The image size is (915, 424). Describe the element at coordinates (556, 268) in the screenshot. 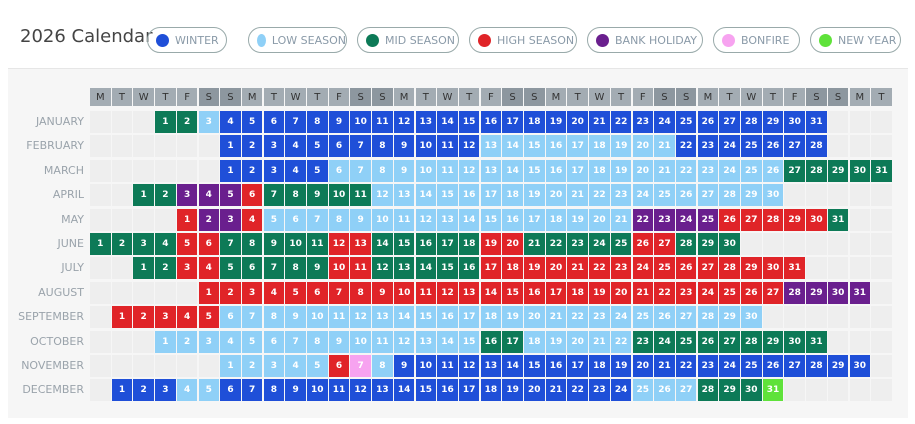

I see `day-cell: 20` at that location.